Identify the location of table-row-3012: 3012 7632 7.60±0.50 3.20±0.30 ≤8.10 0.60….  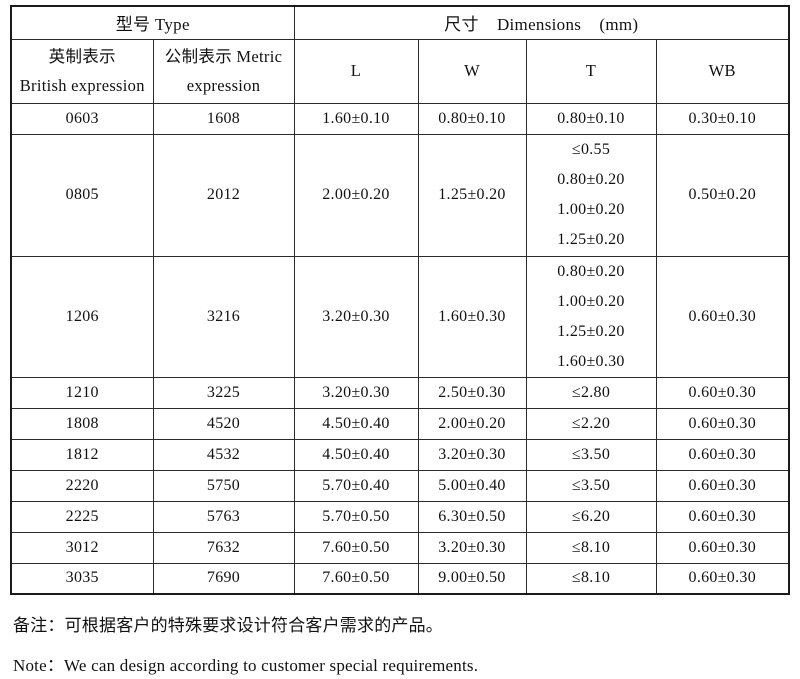
(400, 547).